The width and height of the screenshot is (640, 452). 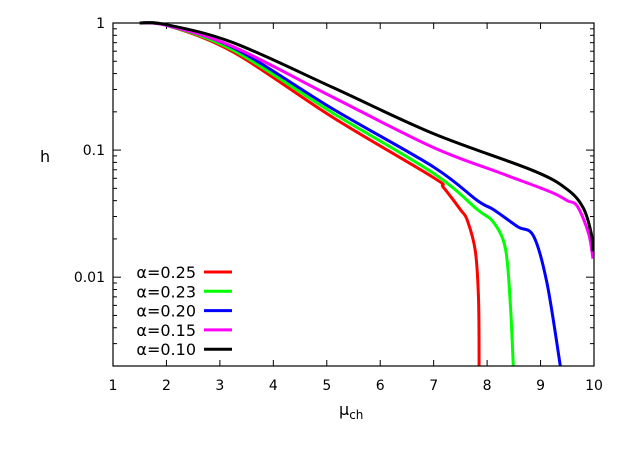 I want to click on legend-label: α=0.23, so click(x=166, y=291).